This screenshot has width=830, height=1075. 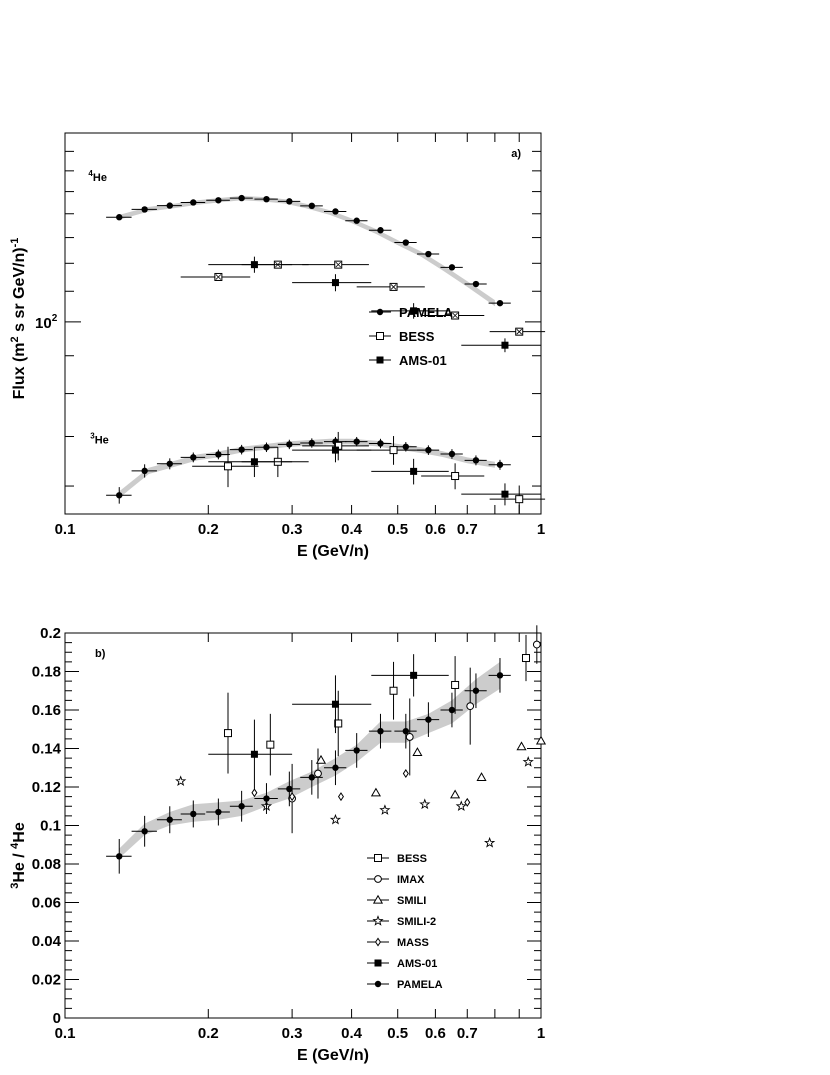 I want to click on legend-label: BESS, so click(x=412, y=859).